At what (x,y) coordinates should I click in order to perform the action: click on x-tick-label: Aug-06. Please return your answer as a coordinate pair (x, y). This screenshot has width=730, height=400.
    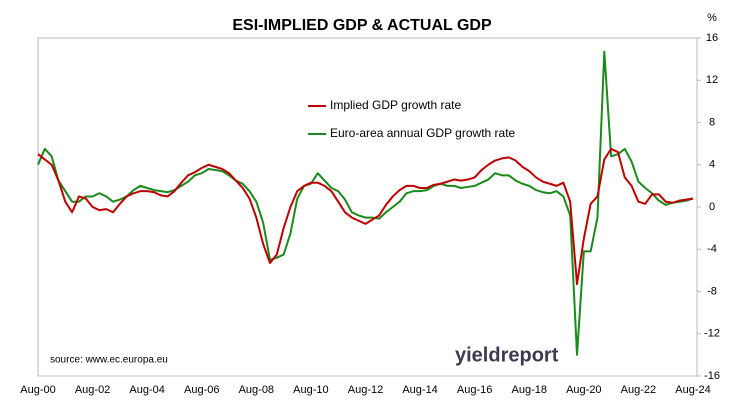
    Looking at the image, I should click on (201, 390).